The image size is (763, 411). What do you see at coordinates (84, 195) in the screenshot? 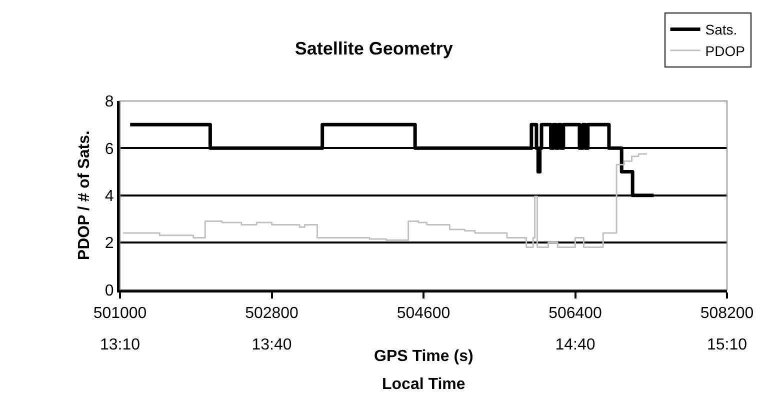
I see `y-axis-title: PDOP / # of Sats.` at bounding box center [84, 195].